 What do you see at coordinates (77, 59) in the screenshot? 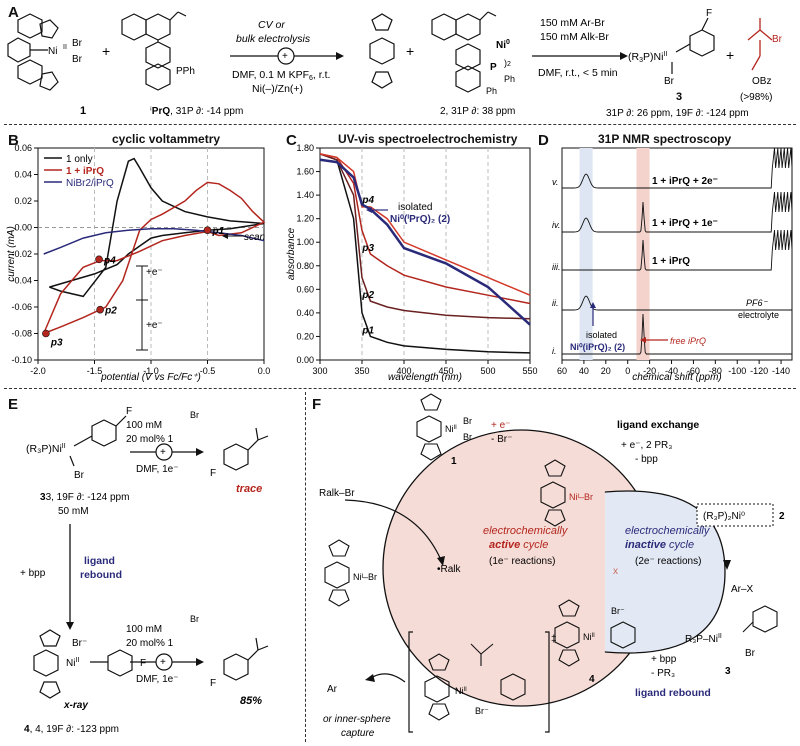
I see `br-label-a2: Br` at bounding box center [77, 59].